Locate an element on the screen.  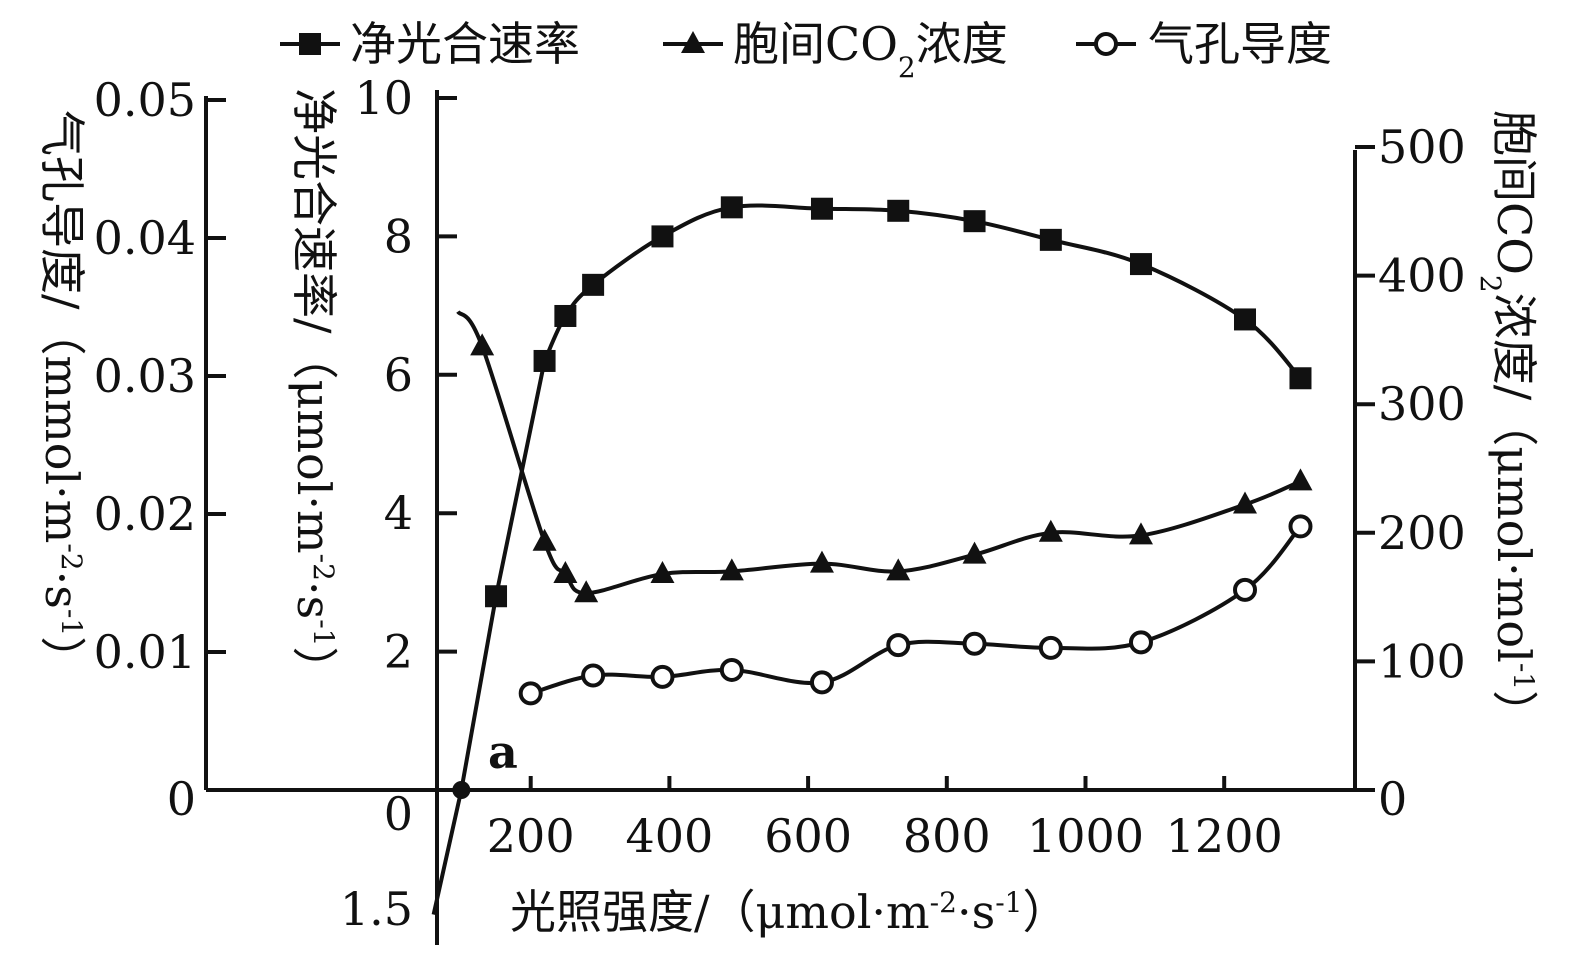
ci-tick-label: 200 is located at coordinates (1422, 533).